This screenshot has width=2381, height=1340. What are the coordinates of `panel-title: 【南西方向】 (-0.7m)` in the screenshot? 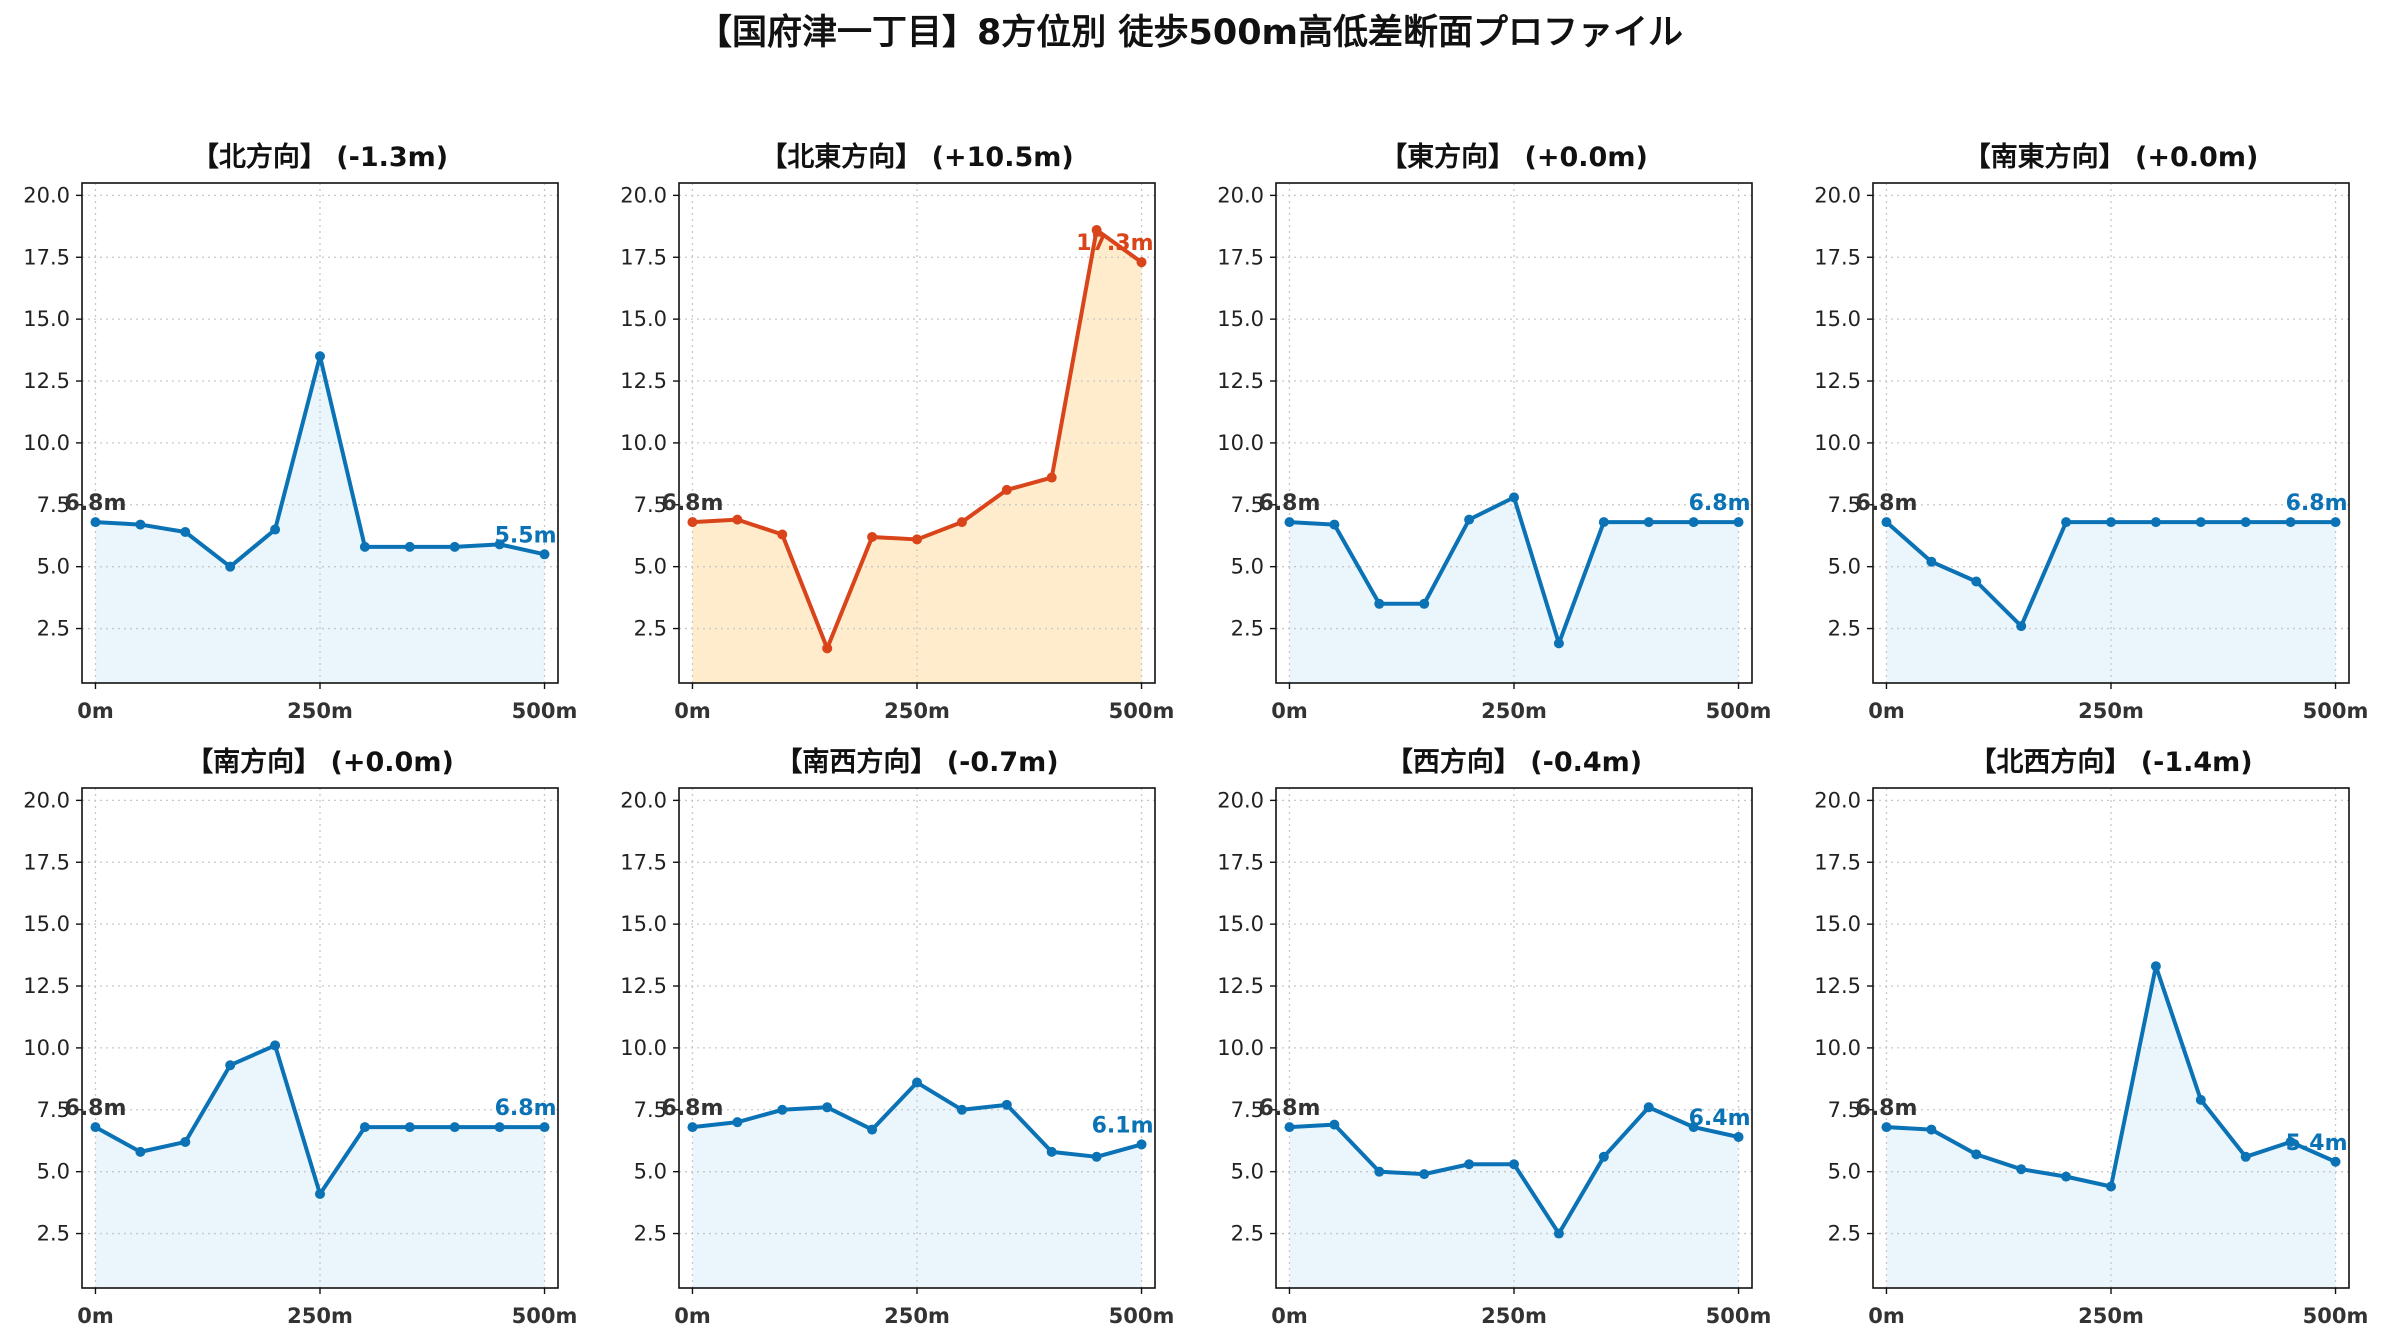 It's located at (916, 762).